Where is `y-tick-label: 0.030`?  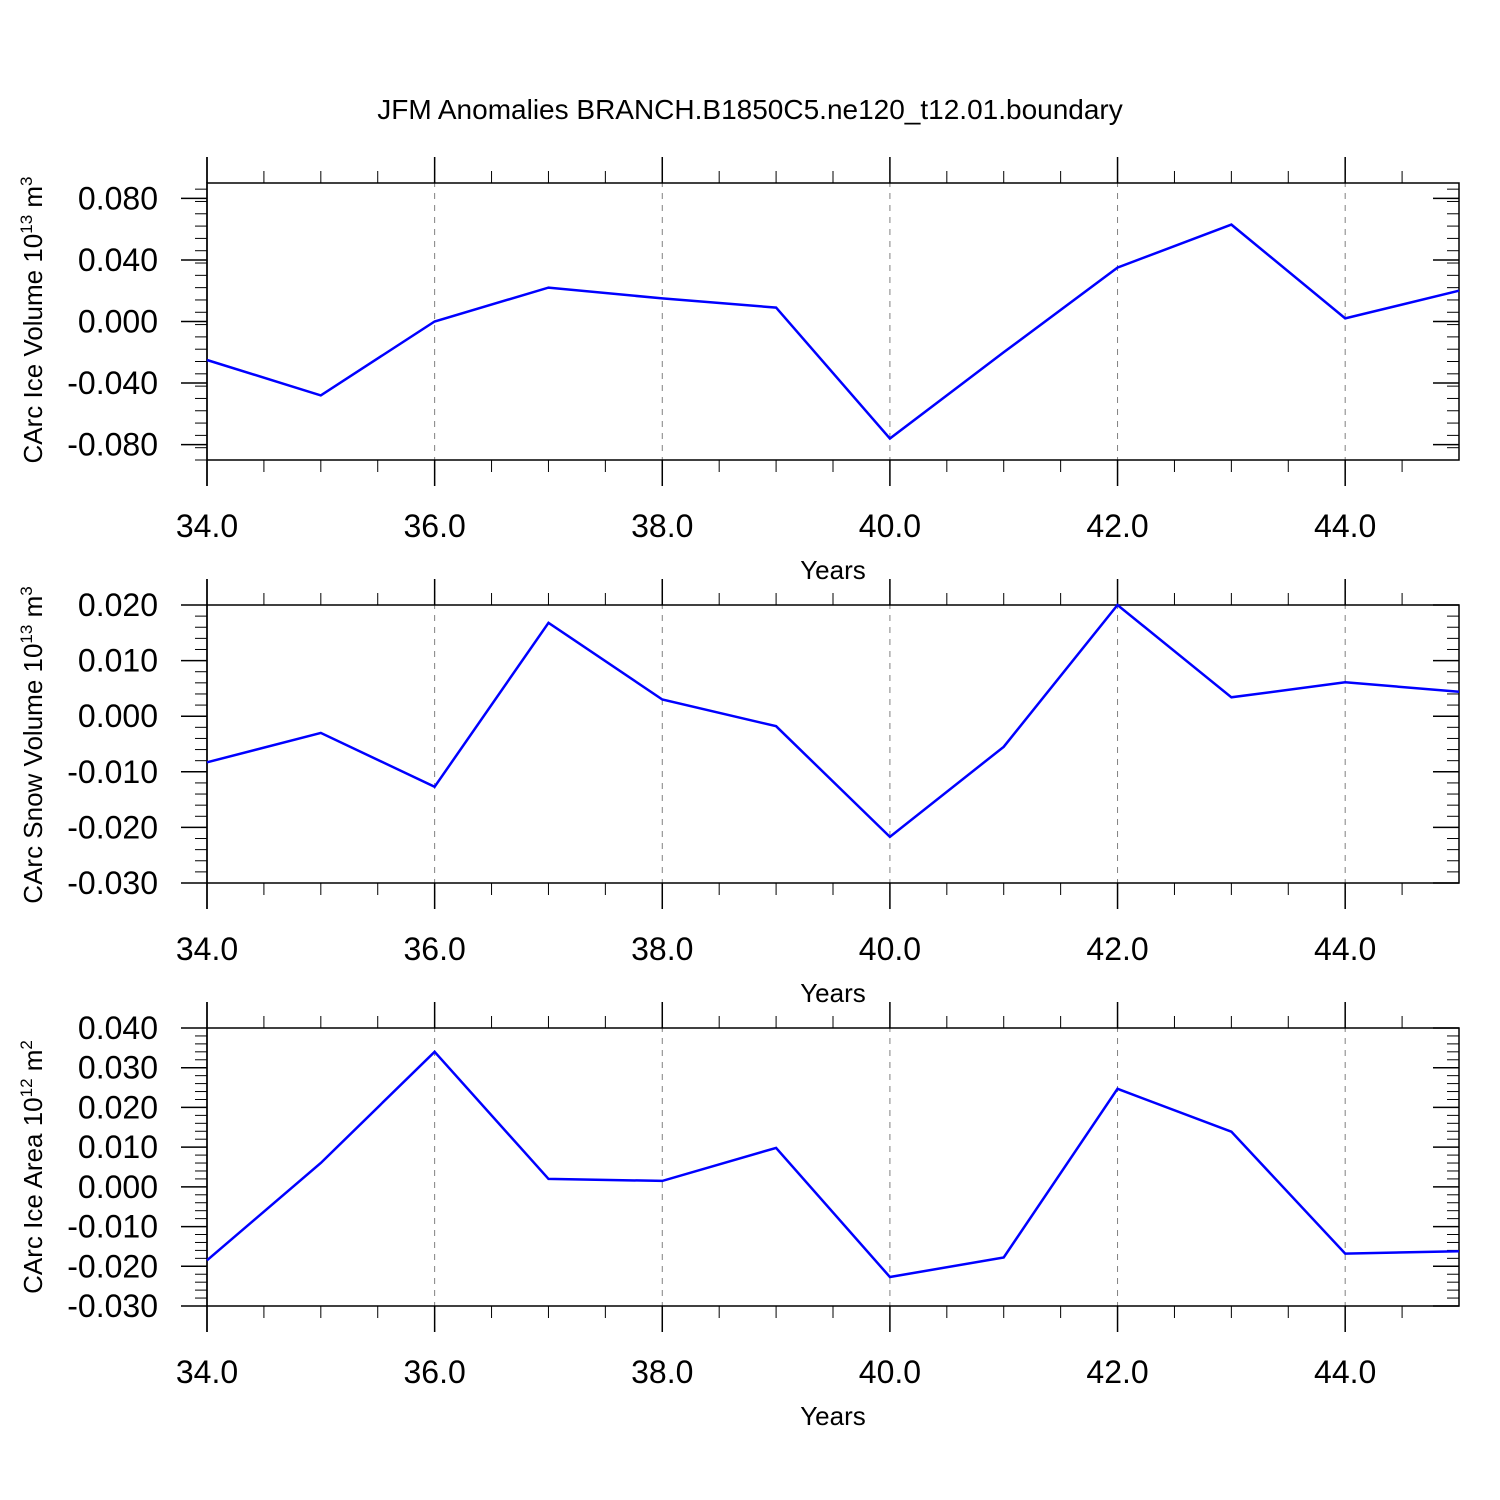
y-tick-label: 0.030 is located at coordinates (118, 1068).